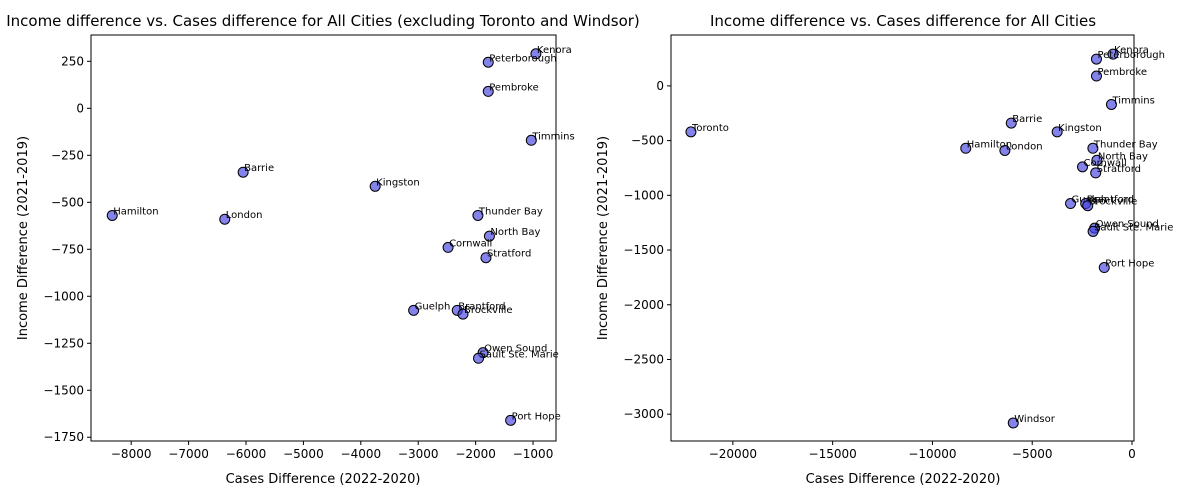 The height and width of the screenshot is (500, 1200). I want to click on point-label: North Bay, so click(515, 232).